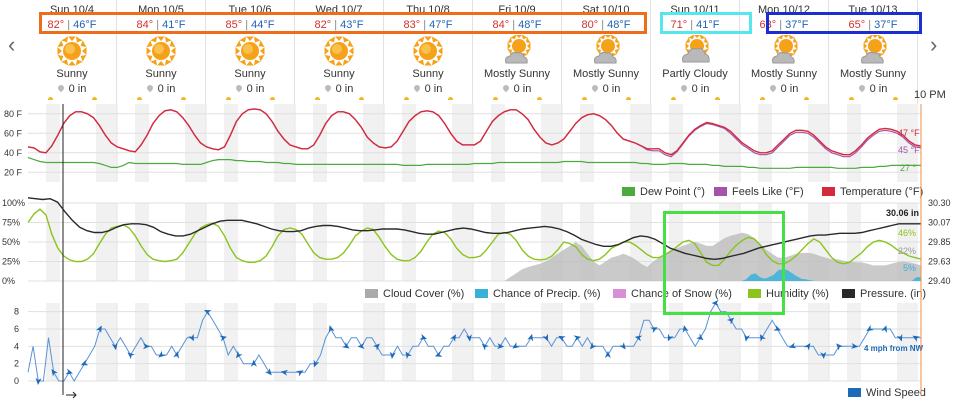 The image size is (960, 401). What do you see at coordinates (934, 44) in the screenshot?
I see `next-arrow-icon: ›` at bounding box center [934, 44].